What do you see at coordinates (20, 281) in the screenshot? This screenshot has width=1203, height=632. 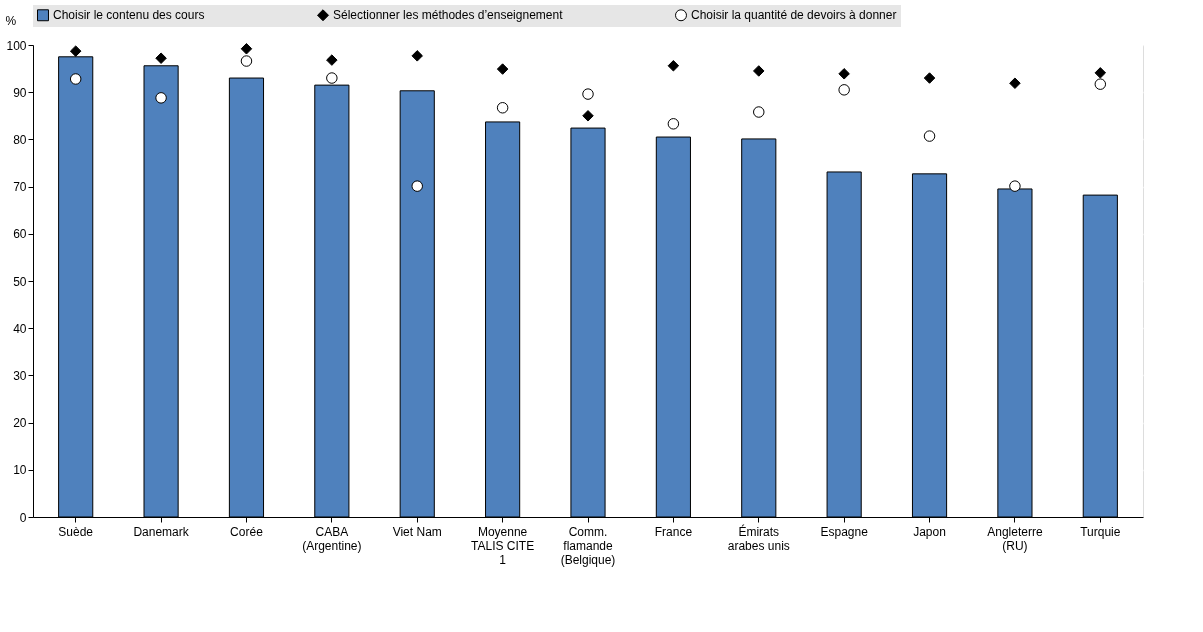 I see `y-tick-label: 50` at bounding box center [20, 281].